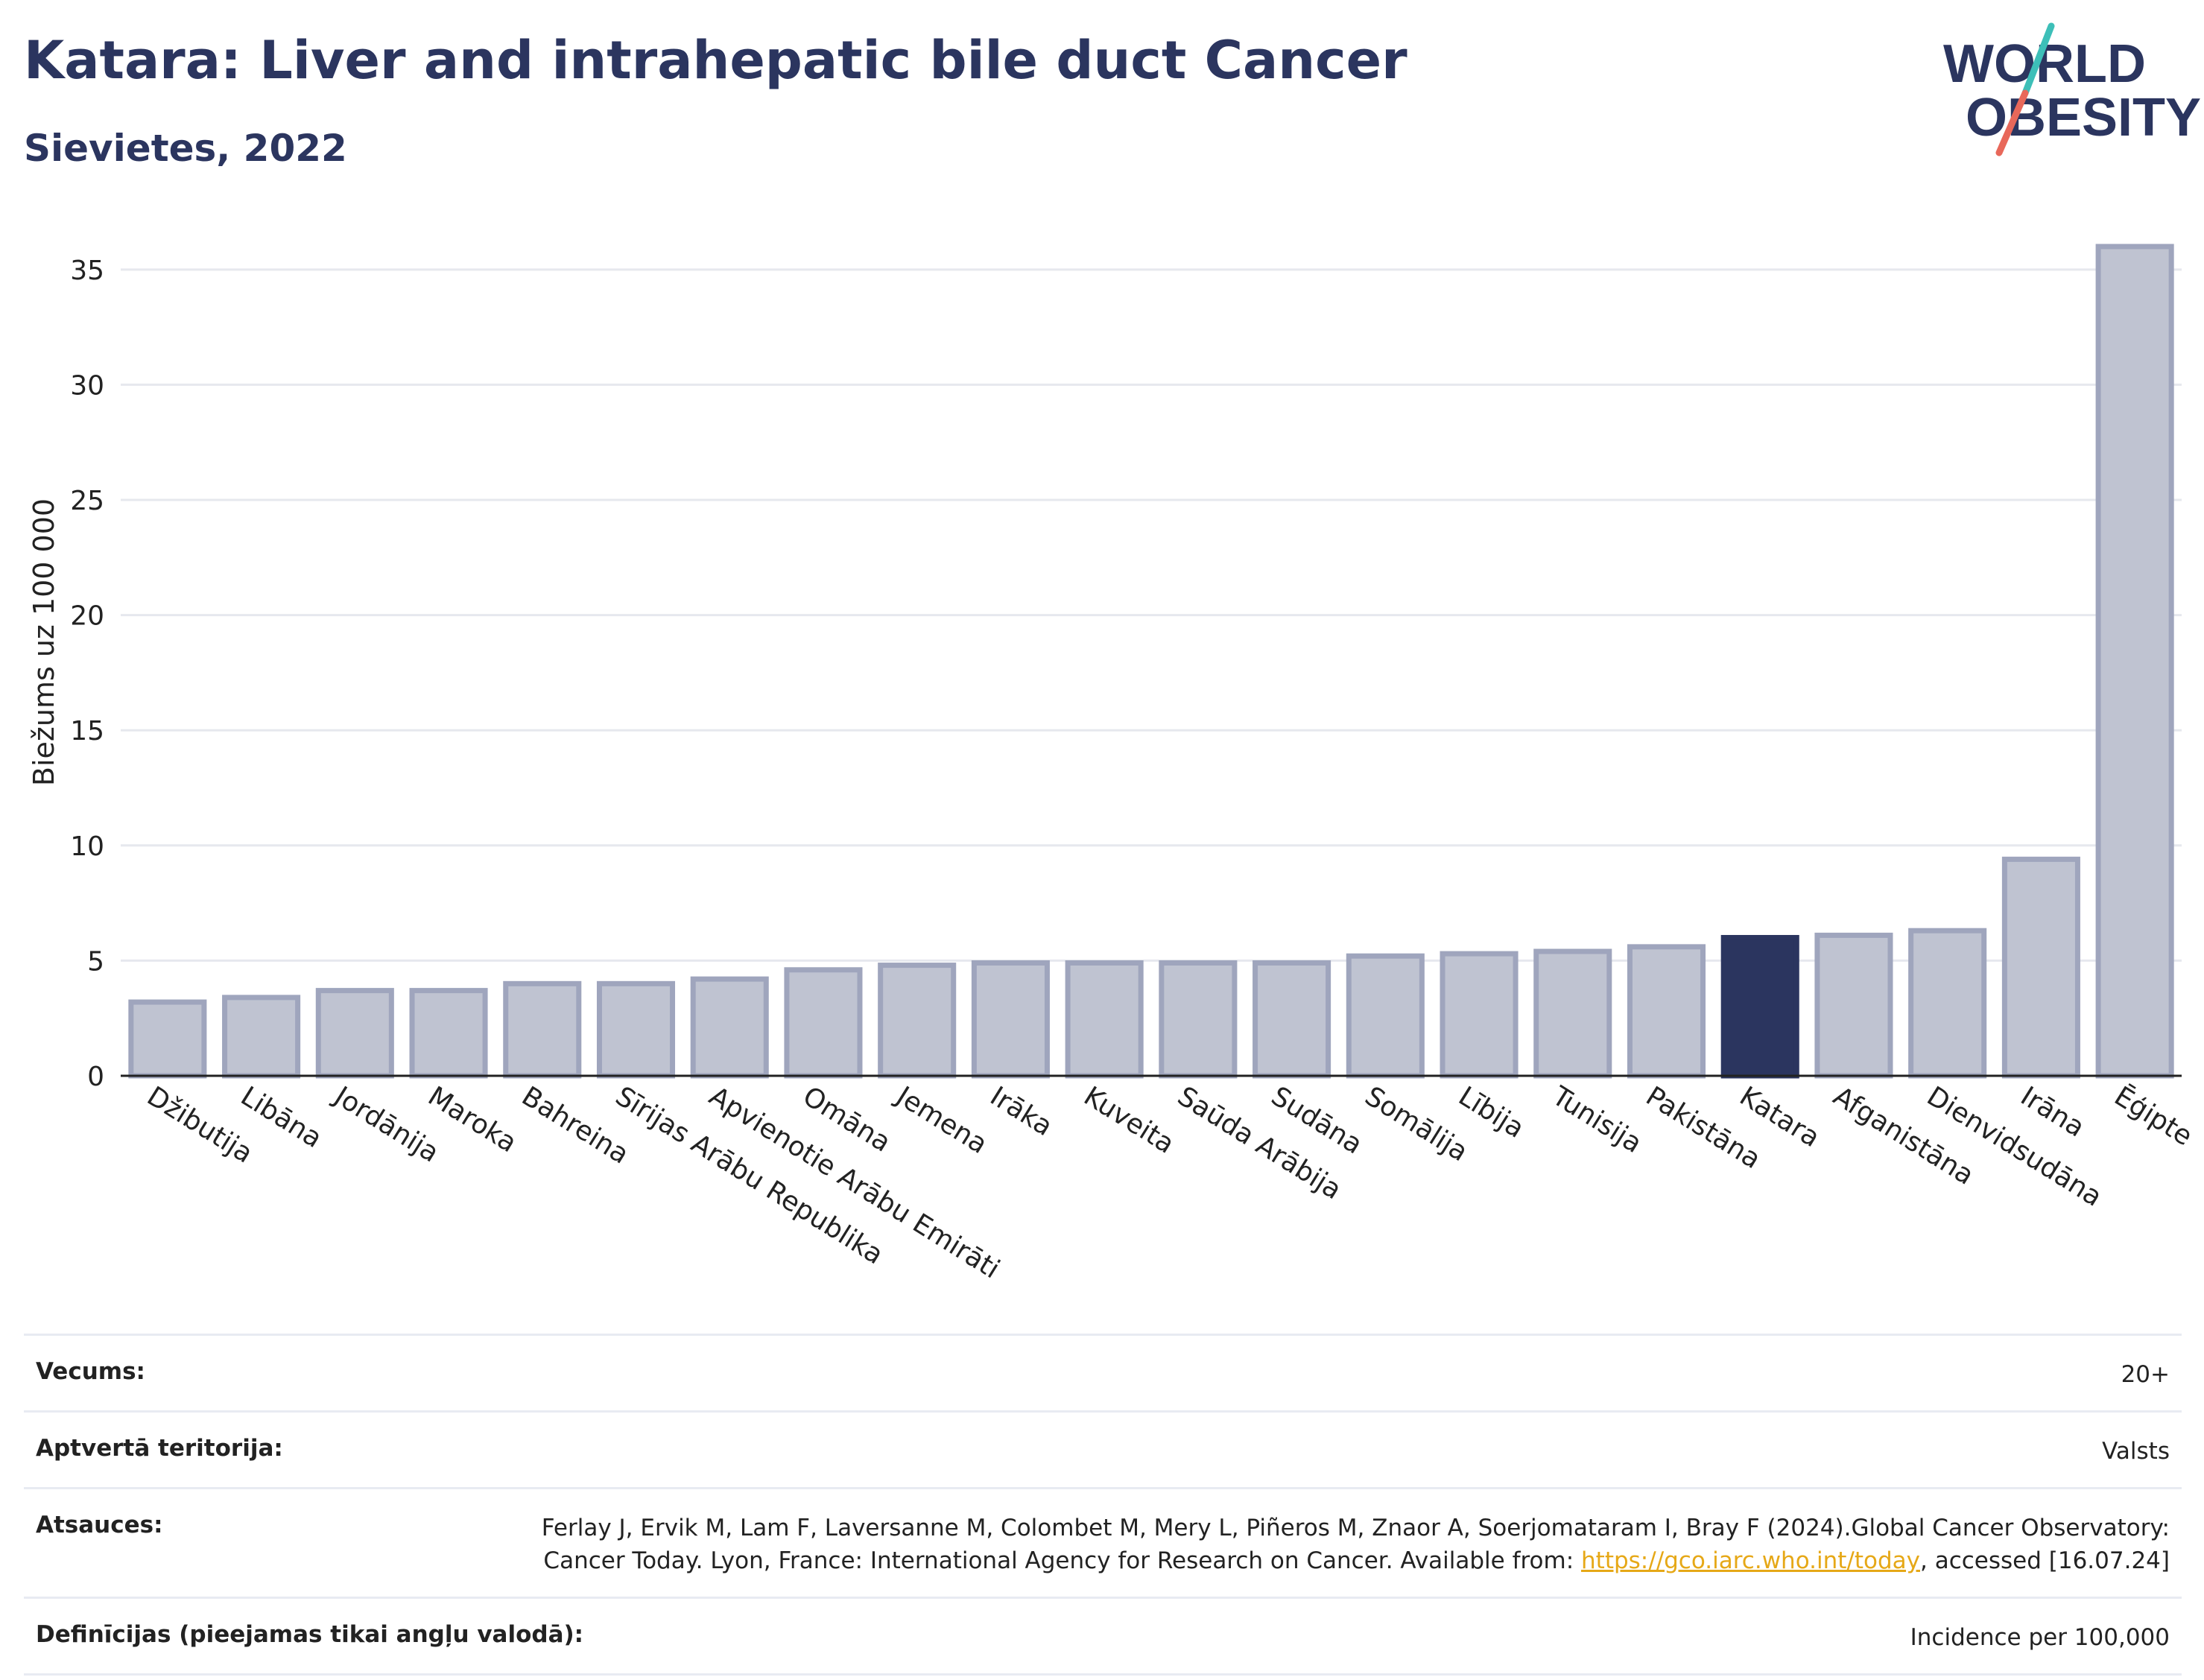  What do you see at coordinates (1259, 1143) in the screenshot?
I see `x-tick-label: Saūda Arābija` at bounding box center [1259, 1143].